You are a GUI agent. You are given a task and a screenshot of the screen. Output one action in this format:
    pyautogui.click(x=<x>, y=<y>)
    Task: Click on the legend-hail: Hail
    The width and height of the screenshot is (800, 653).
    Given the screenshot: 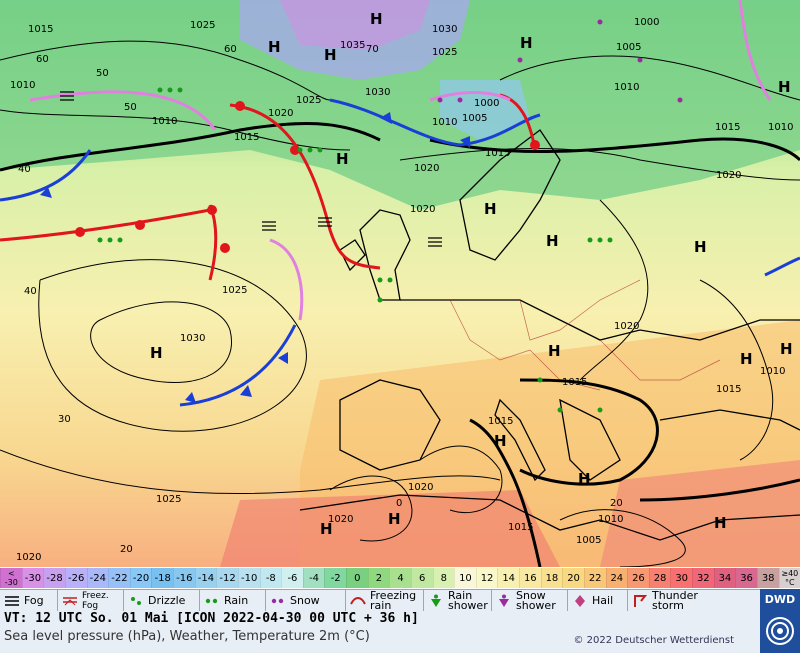 What is the action you would take?
    pyautogui.click(x=598, y=601)
    